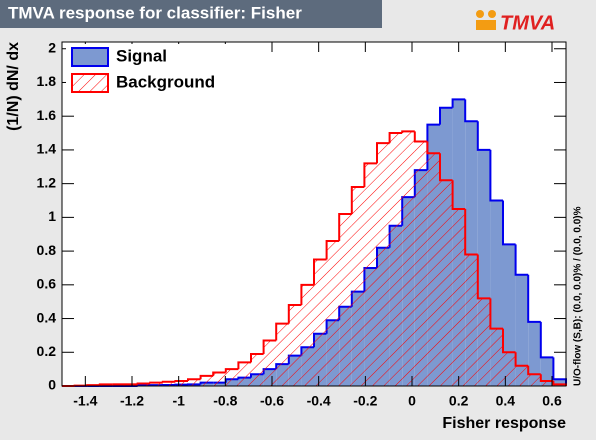 This screenshot has height=440, width=596. I want to click on x-tick-label: 0.2, so click(459, 401).